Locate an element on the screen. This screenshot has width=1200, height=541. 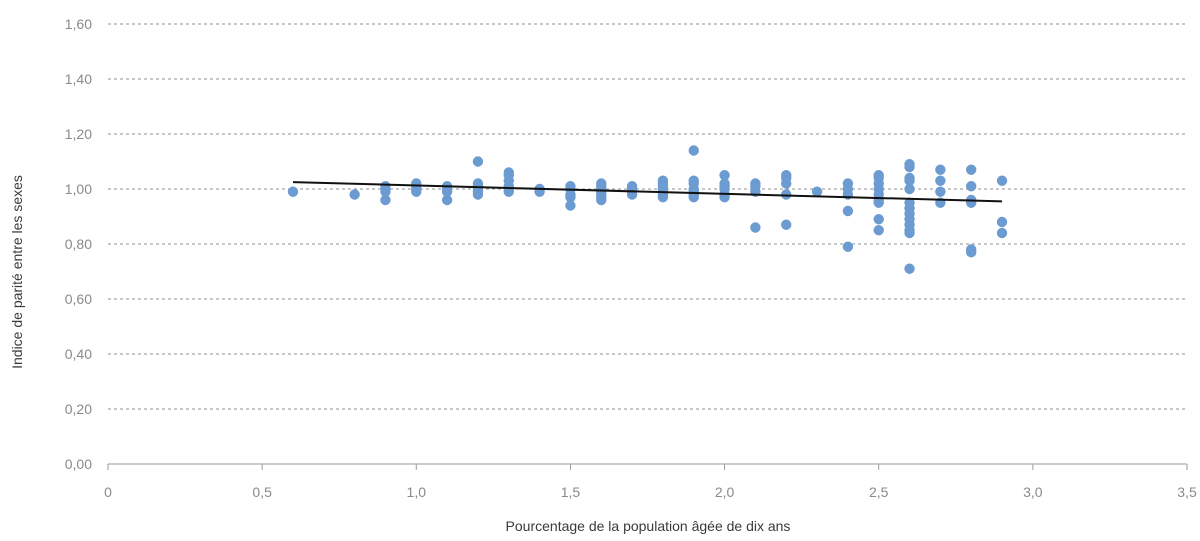
y-tick-label: 0,40 is located at coordinates (78, 354).